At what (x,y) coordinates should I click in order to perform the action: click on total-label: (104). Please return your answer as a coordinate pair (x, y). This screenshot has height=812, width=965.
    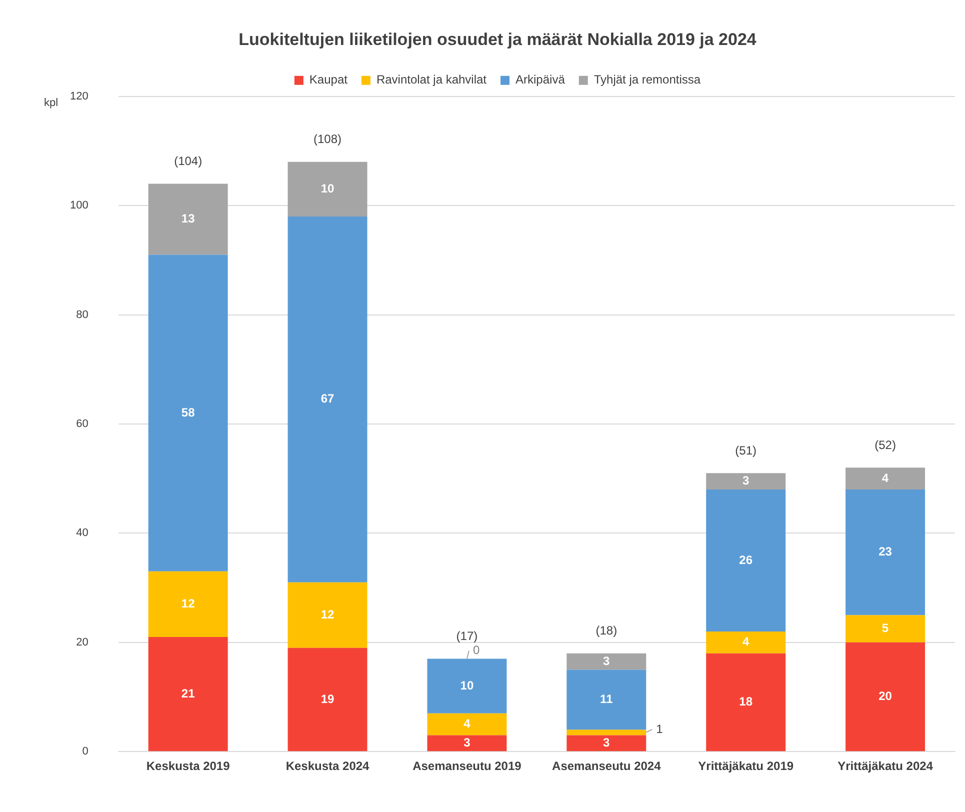
    Looking at the image, I should click on (188, 161).